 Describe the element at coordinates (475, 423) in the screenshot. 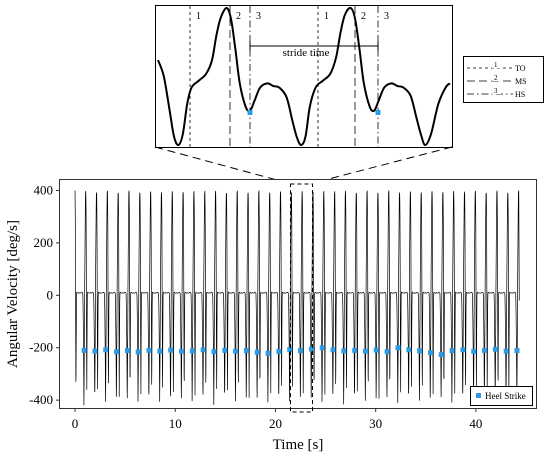

I see `x-tick-label: 40` at that location.